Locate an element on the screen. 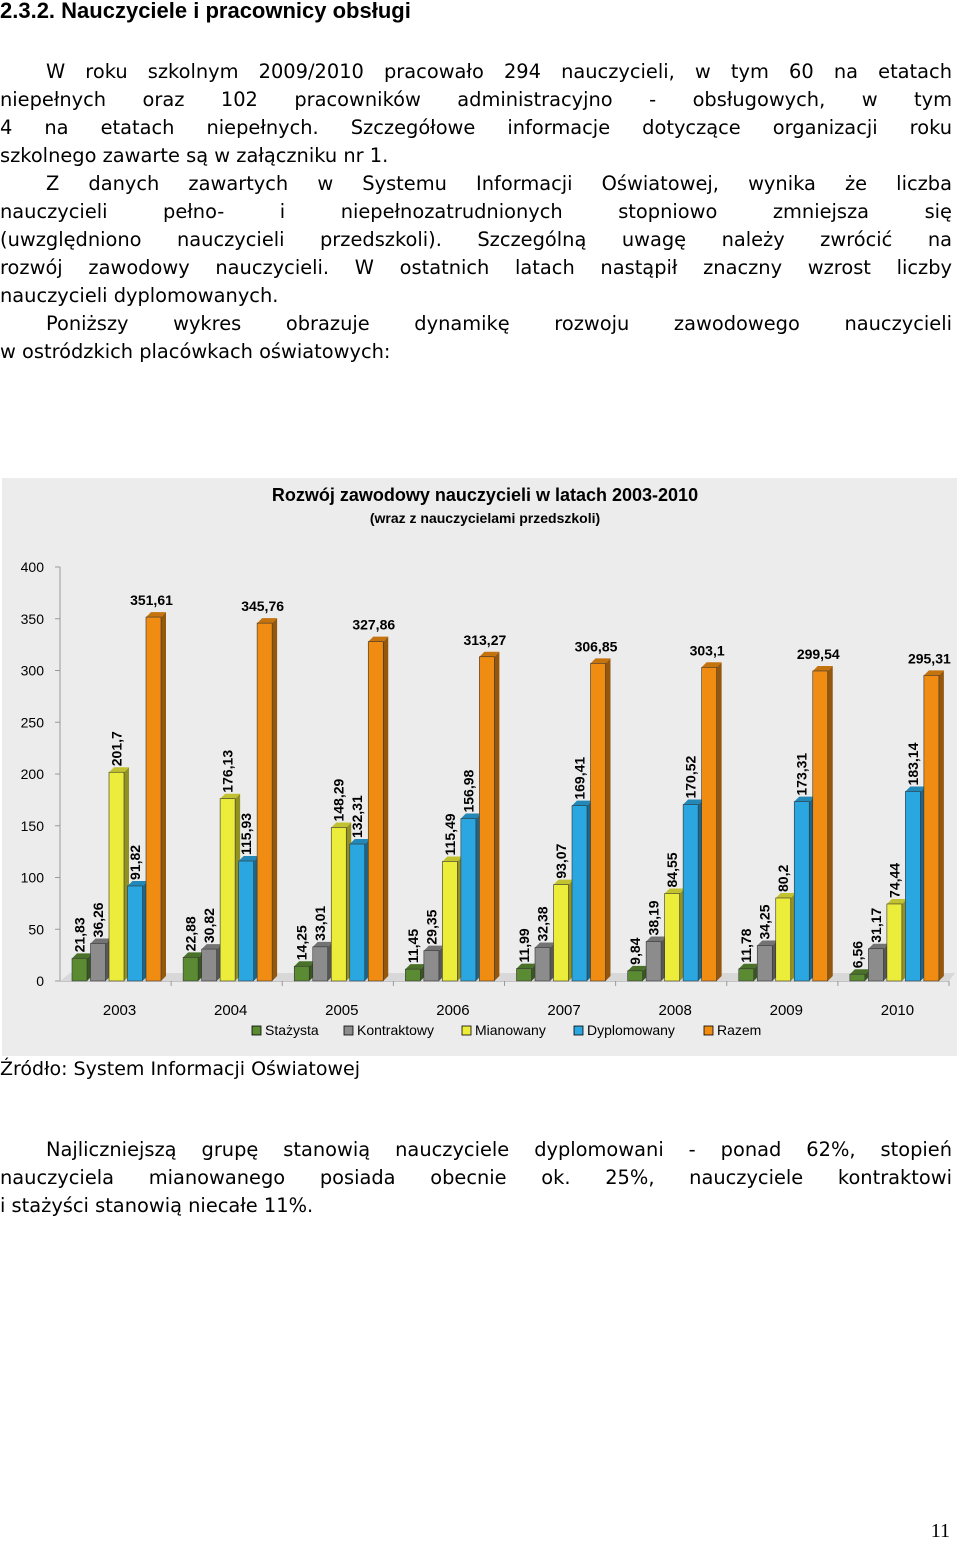 The image size is (960, 1553). y-tick-label: 200 is located at coordinates (33, 774).